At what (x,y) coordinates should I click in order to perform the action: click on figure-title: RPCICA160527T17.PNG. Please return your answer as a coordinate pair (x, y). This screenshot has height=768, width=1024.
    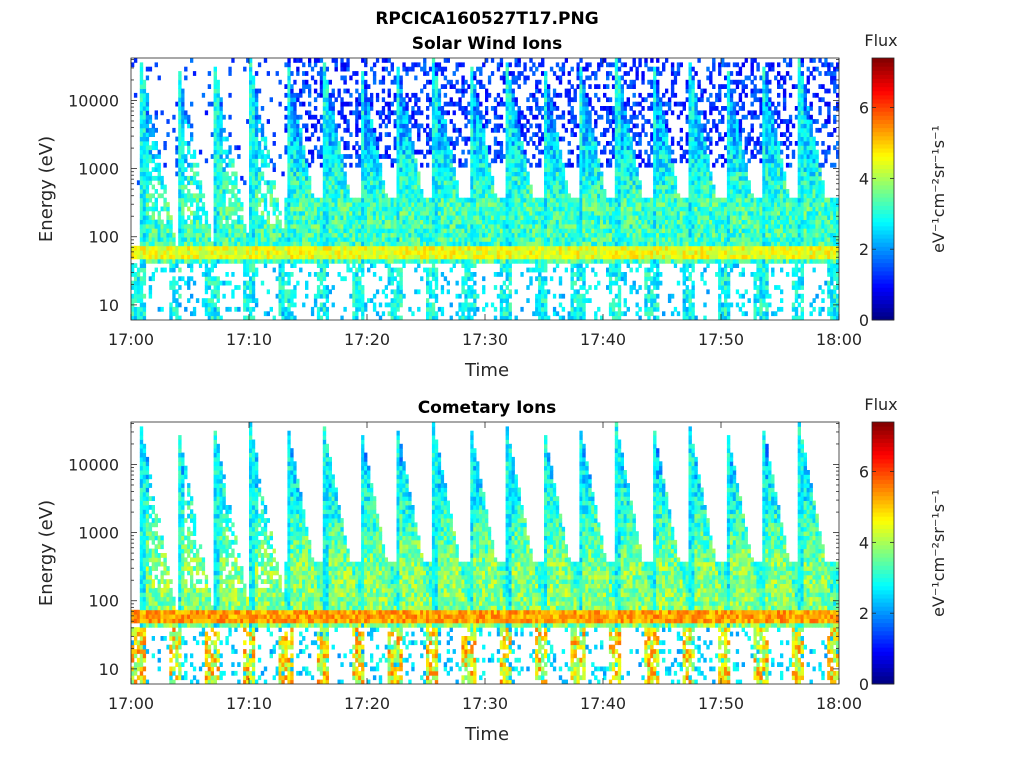
    Looking at the image, I should click on (486, 19).